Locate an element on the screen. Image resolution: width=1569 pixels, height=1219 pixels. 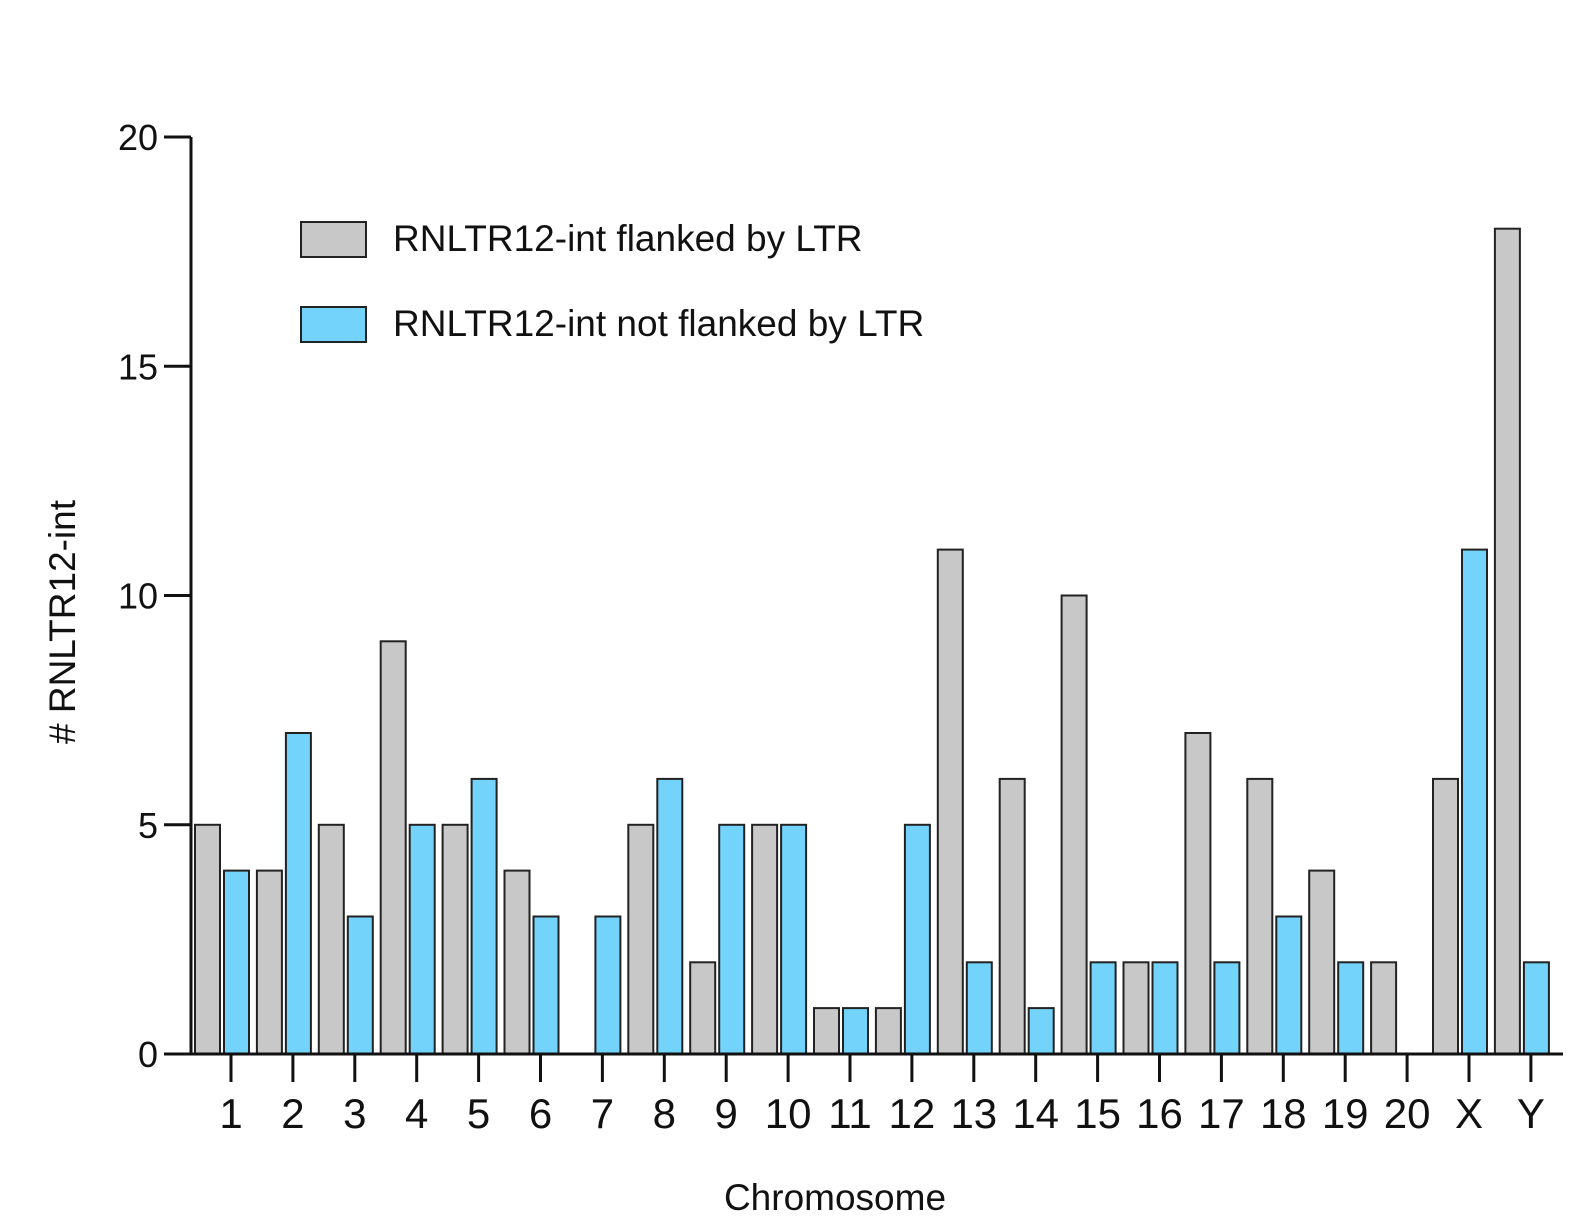
x-tick-label-2: 2 is located at coordinates (292, 1113).